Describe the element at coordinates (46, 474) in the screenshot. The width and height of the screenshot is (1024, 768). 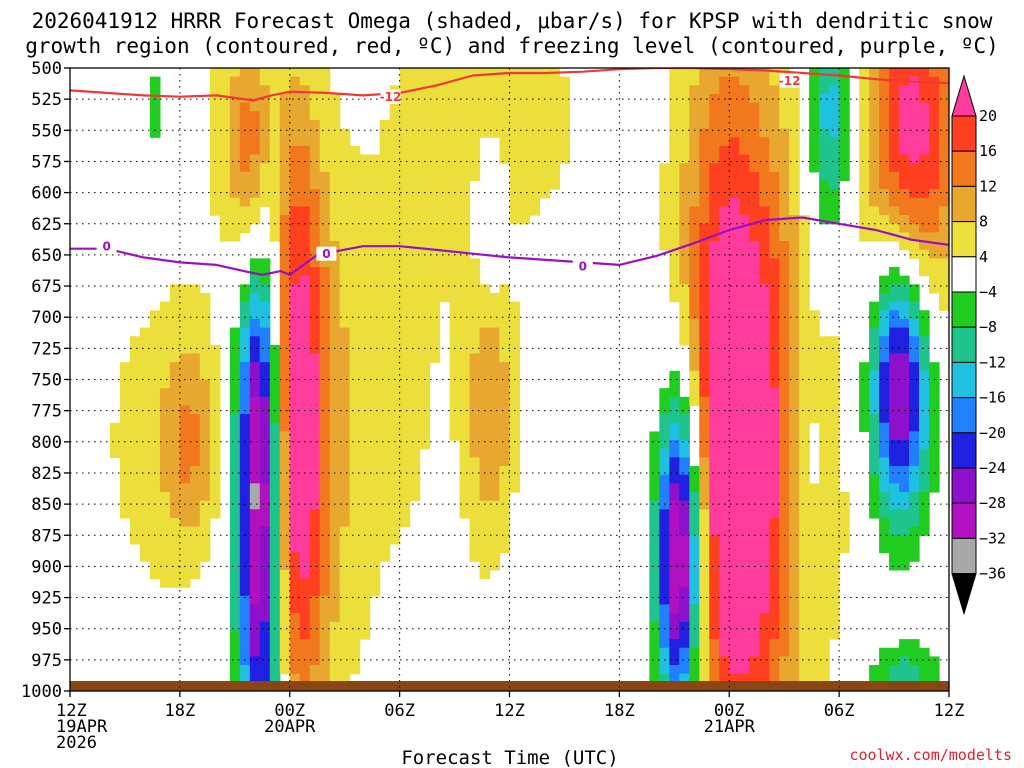
I see `y-tick-label: 825` at that location.